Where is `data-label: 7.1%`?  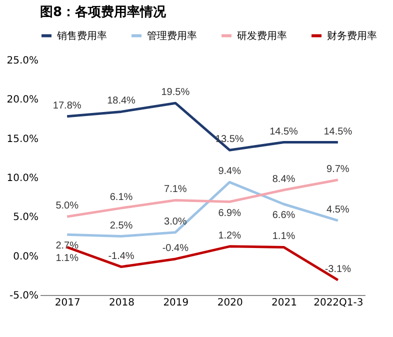
data-label: 7.1% is located at coordinates (175, 190).